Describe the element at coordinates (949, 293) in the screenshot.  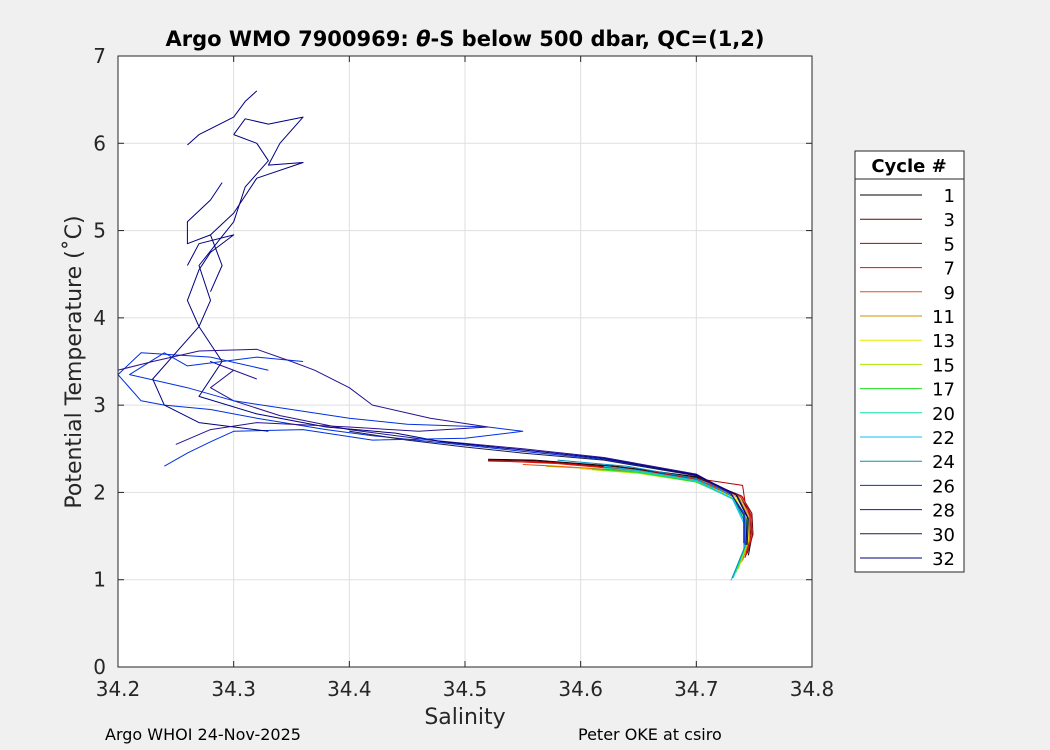
I see `legend-label-cycle-9: 9` at that location.